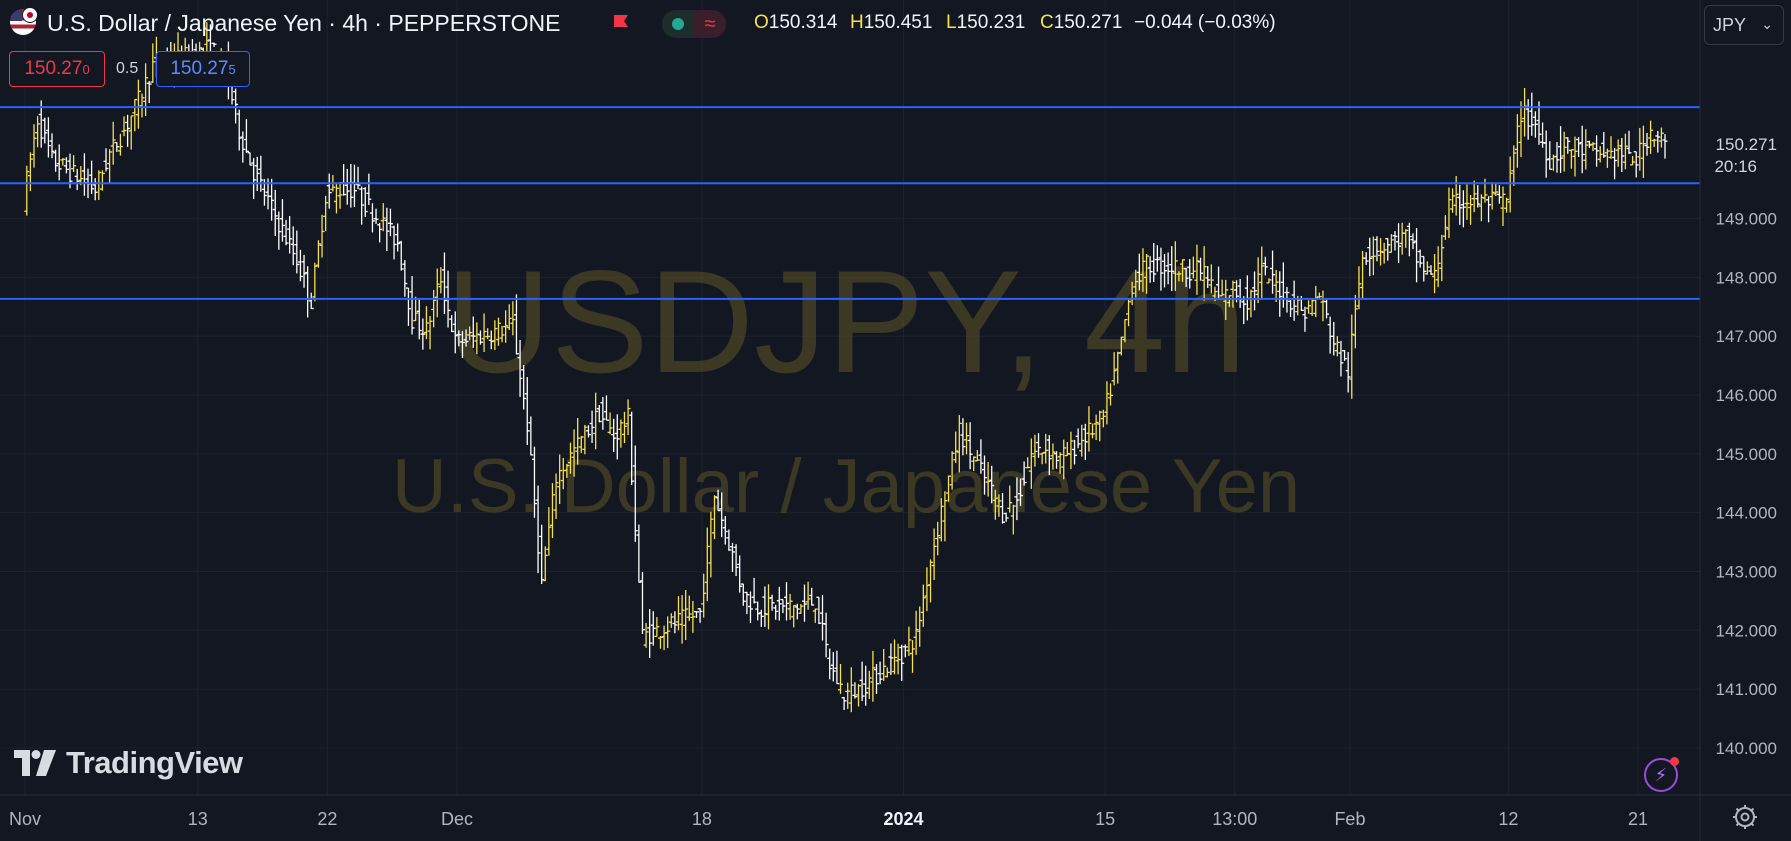  What do you see at coordinates (1746, 630) in the screenshot?
I see `price-tick-label: 142.000` at bounding box center [1746, 630].